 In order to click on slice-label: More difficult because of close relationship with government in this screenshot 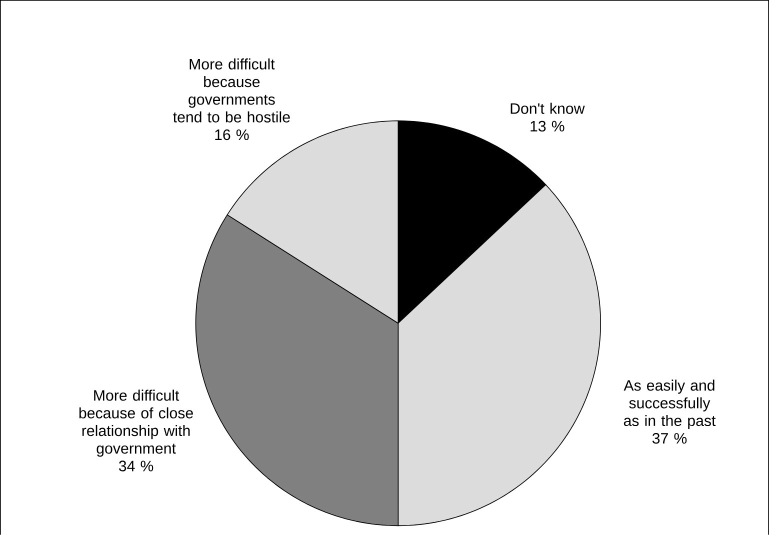, I will do `click(136, 423)`.